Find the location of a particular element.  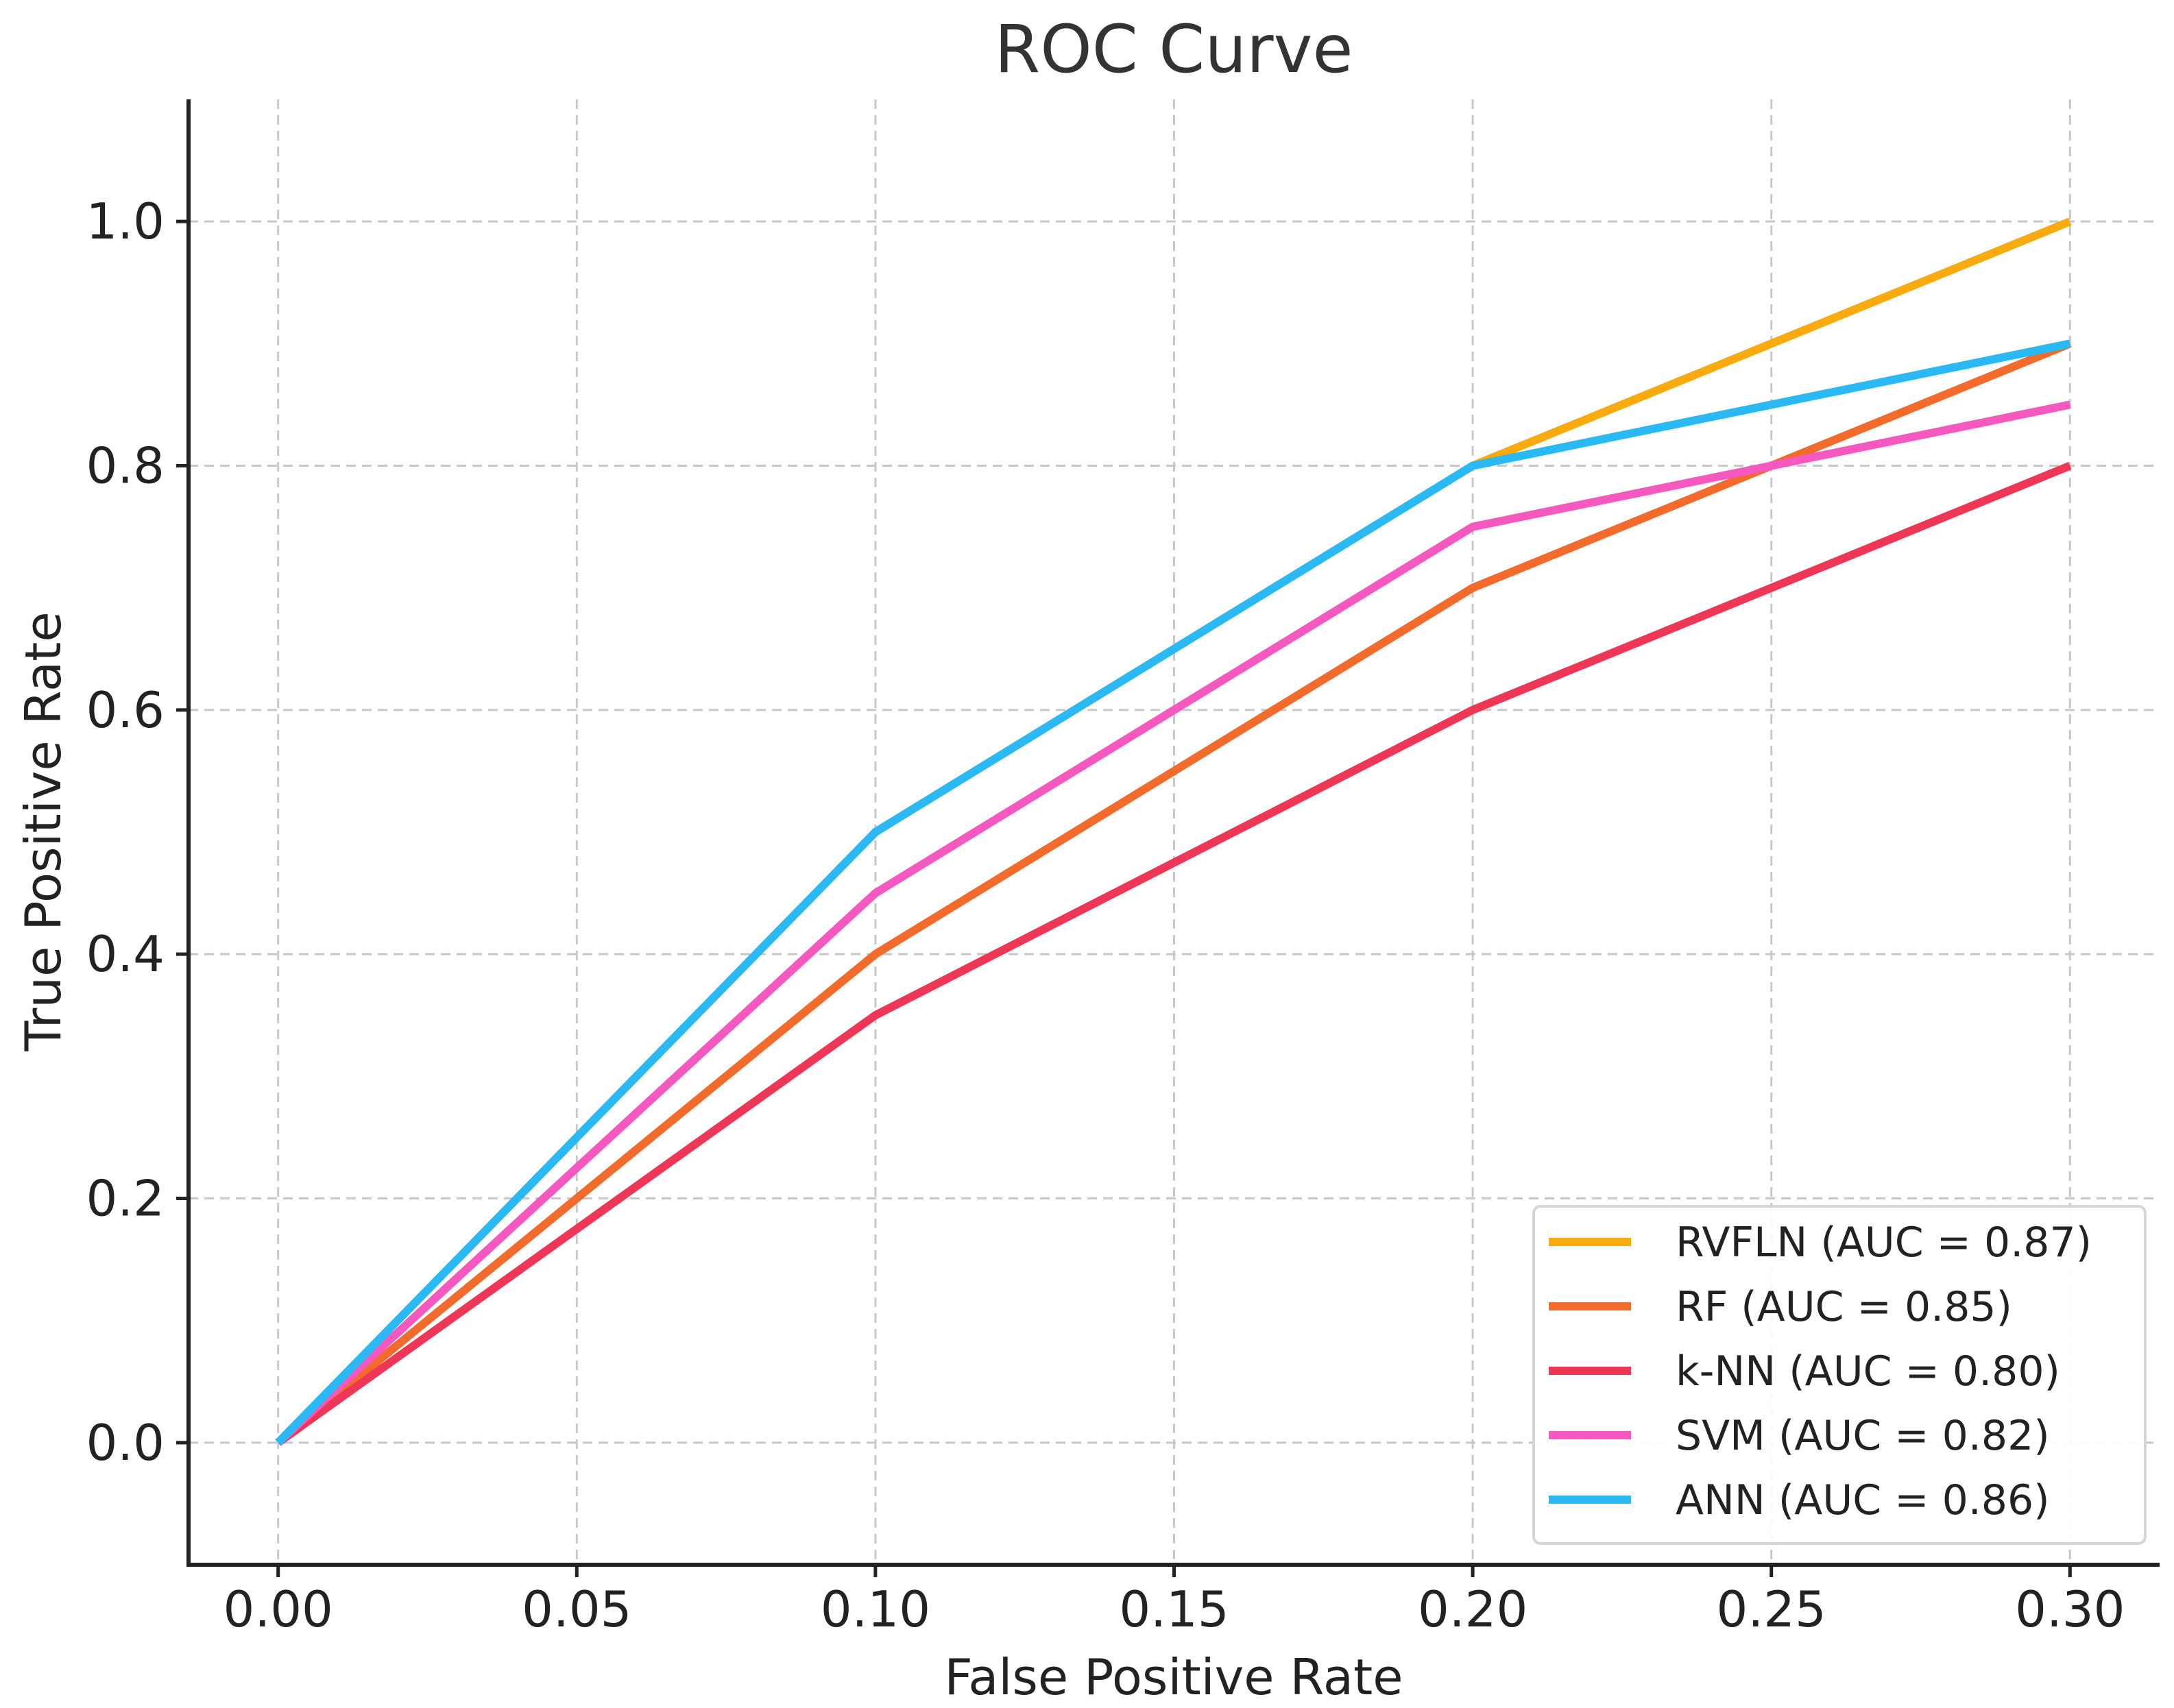

x-tick-label: 0.05 is located at coordinates (576, 1610).